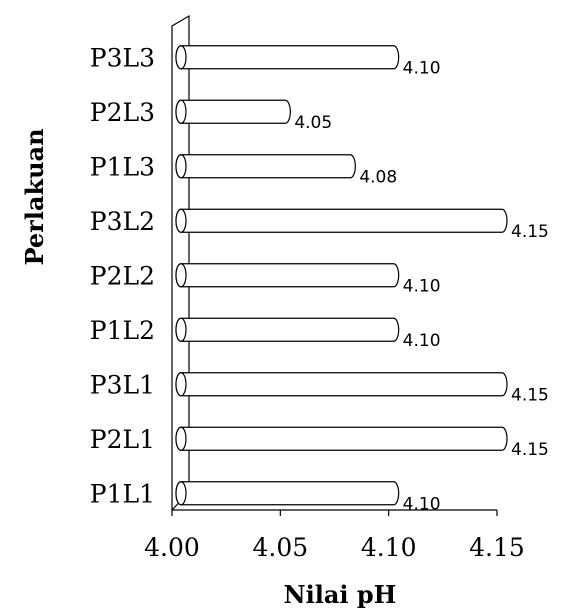  Describe the element at coordinates (122, 439) in the screenshot. I see `category-label: P2L1` at that location.